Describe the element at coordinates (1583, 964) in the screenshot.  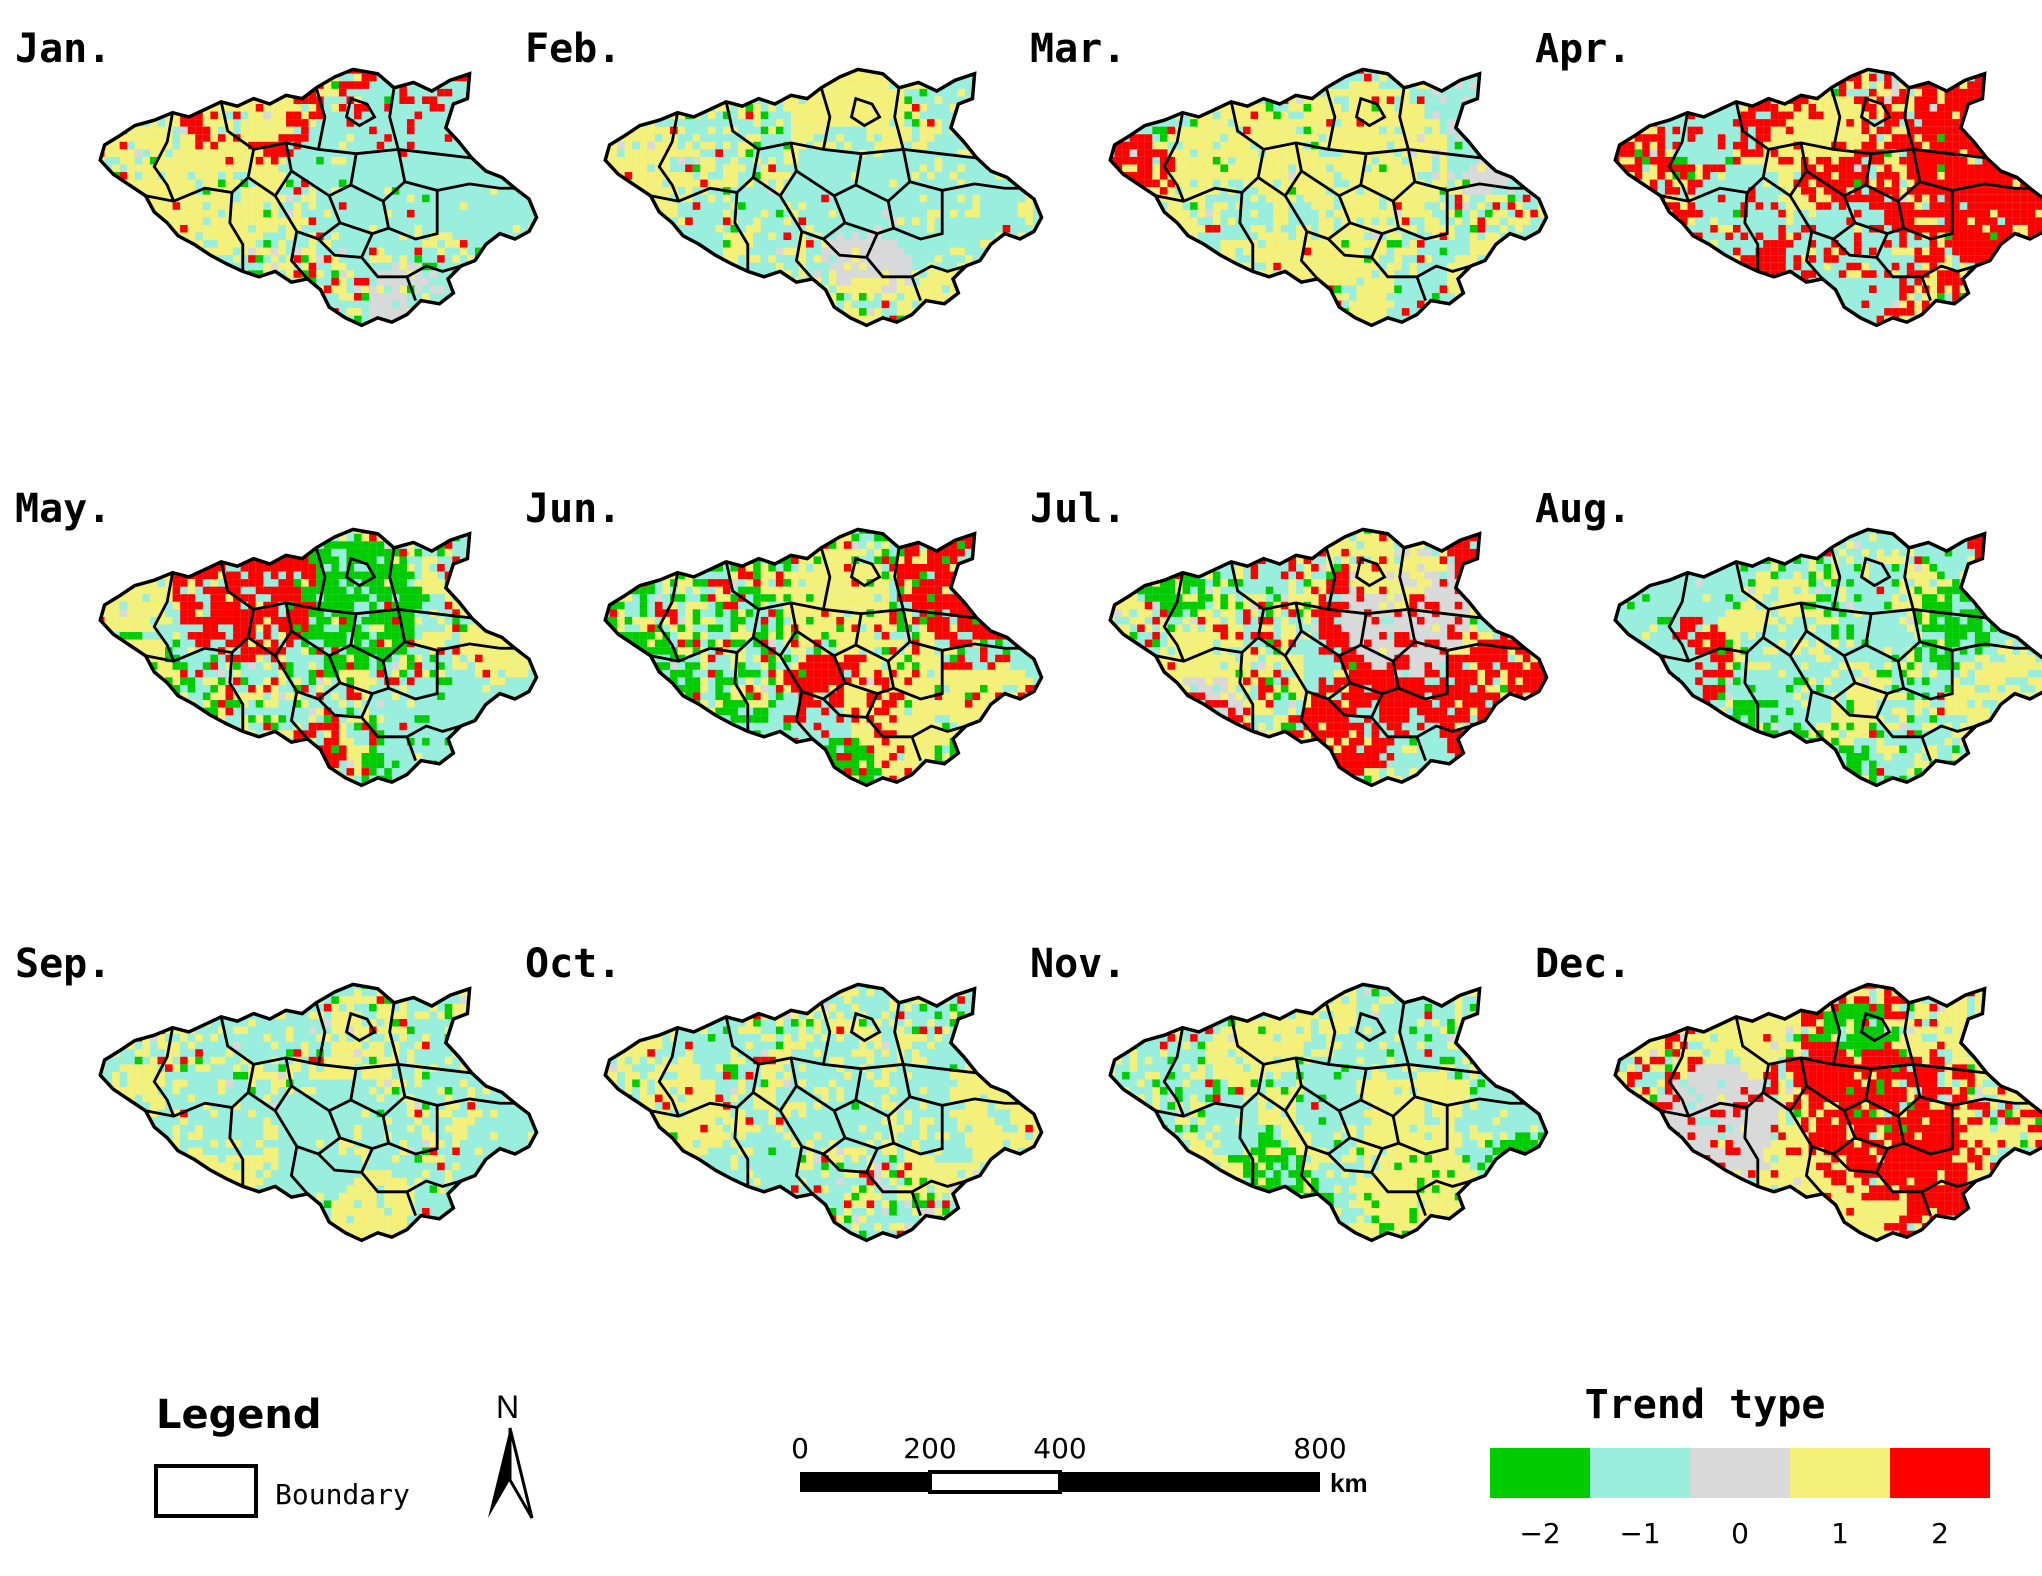
I see `month-label: Dec.` at that location.